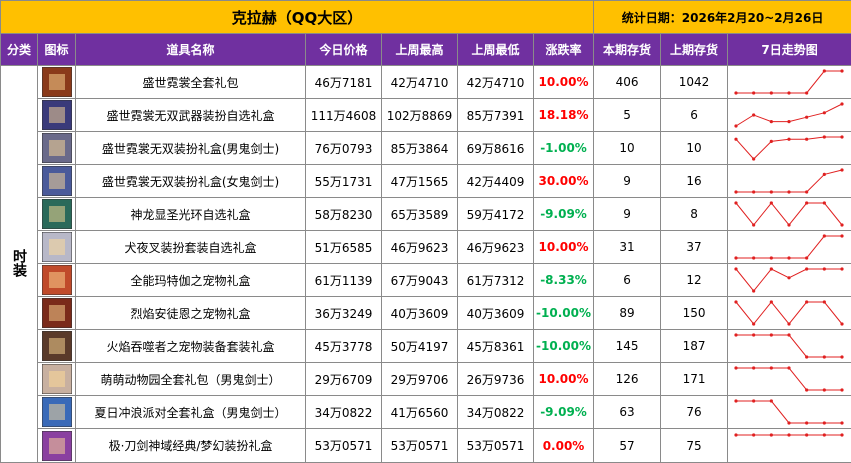  I want to click on previous-stock: 150, so click(694, 313).